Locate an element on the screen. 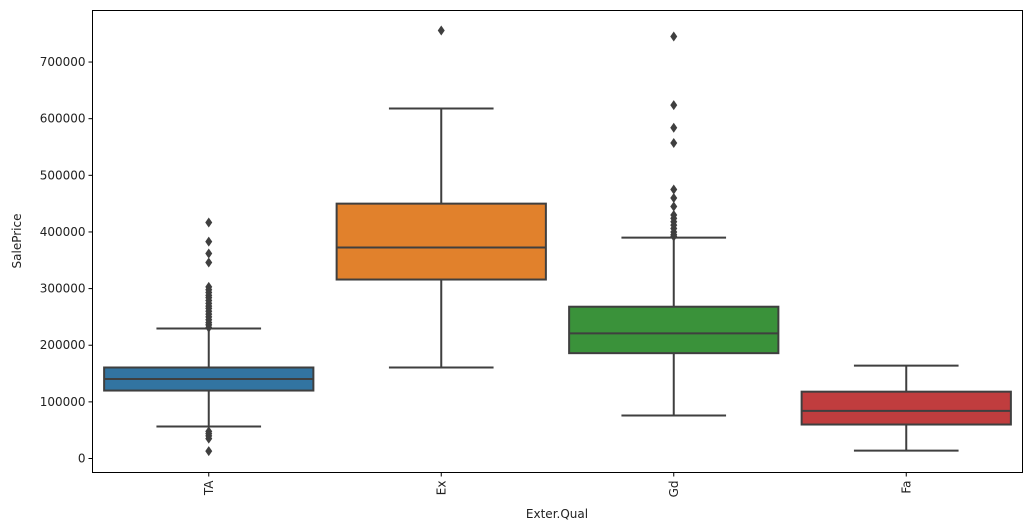 This screenshot has height=530, width=1031. x-tick-label: Ex is located at coordinates (441, 488).